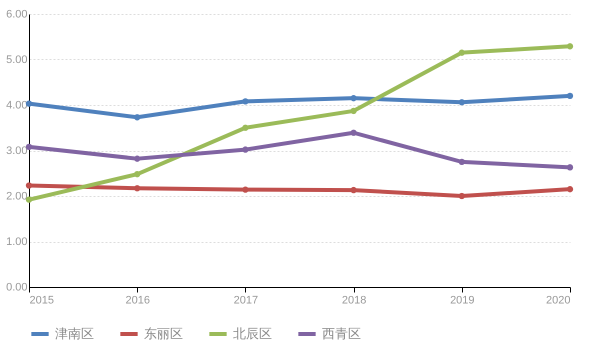 This screenshot has height=340, width=605. Describe the element at coordinates (74, 333) in the screenshot. I see `legend-label: 津南区` at that location.